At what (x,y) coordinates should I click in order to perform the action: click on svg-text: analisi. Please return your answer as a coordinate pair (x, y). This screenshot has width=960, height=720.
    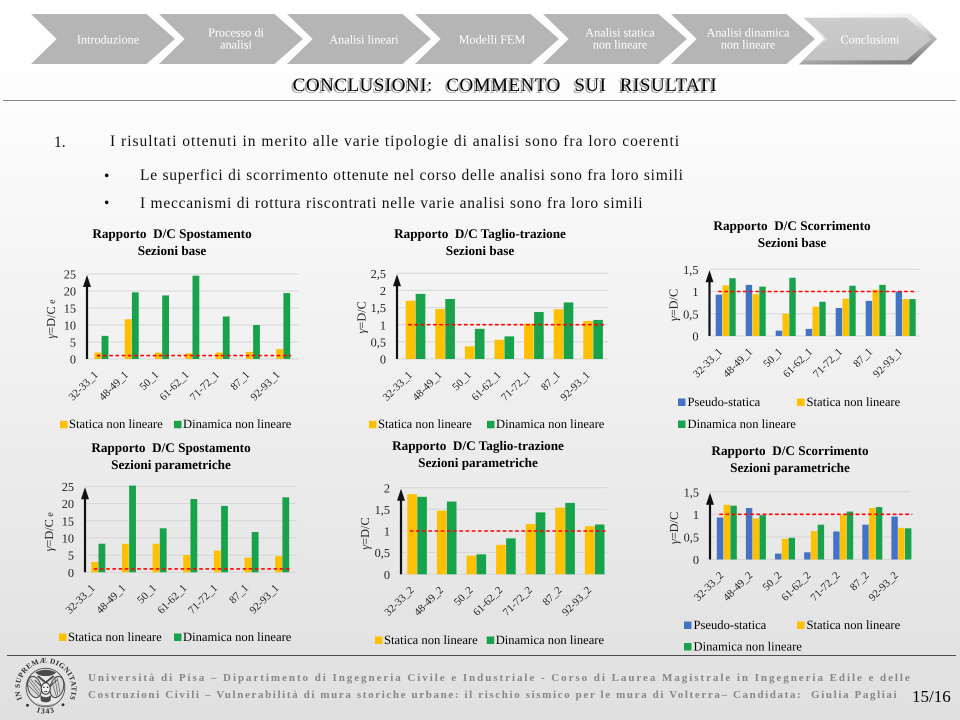
    Looking at the image, I should click on (236, 45).